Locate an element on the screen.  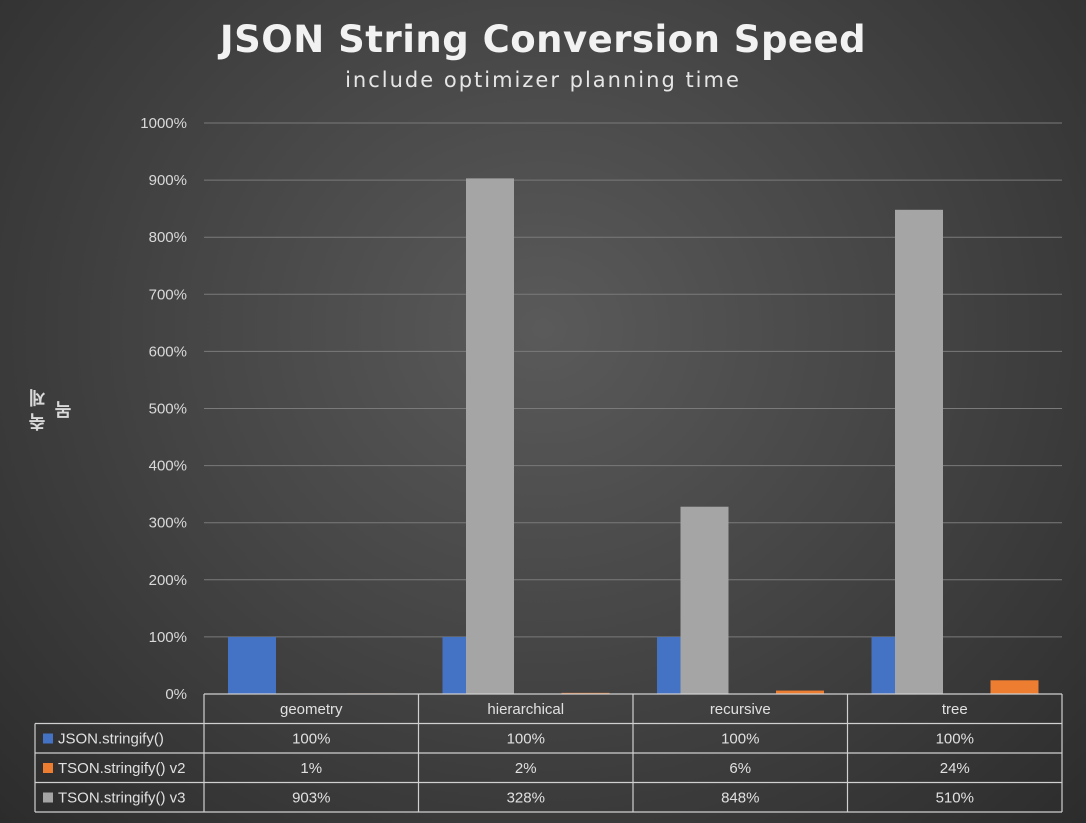
y-tick-label: 0% is located at coordinates (176, 694).